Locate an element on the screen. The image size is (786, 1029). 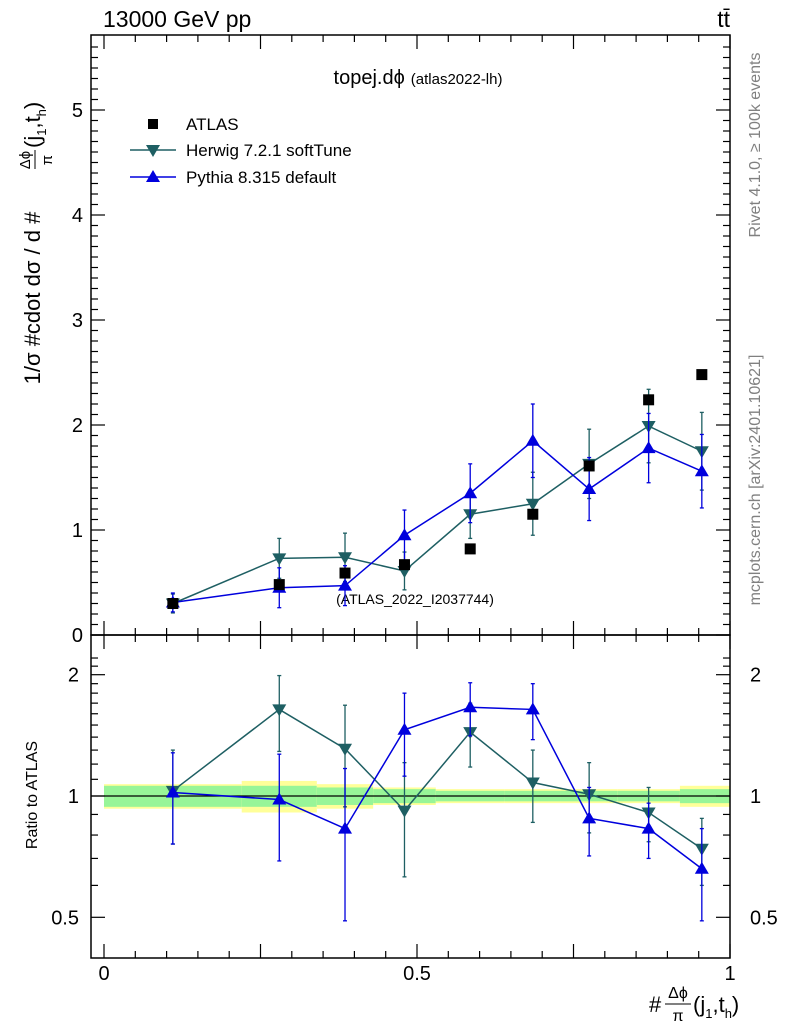
main-y-label-num: Δϕ is located at coordinates (25, 160).